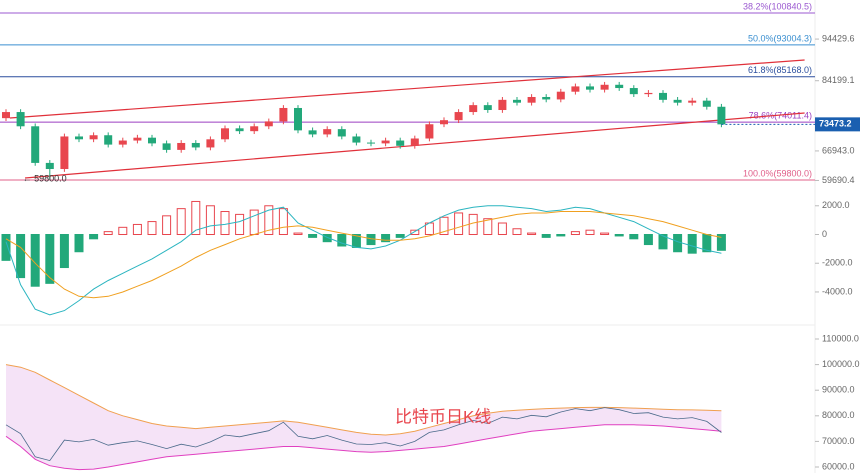 Image resolution: width=860 pixels, height=473 pixels. I want to click on upper-band, so click(363, 400).